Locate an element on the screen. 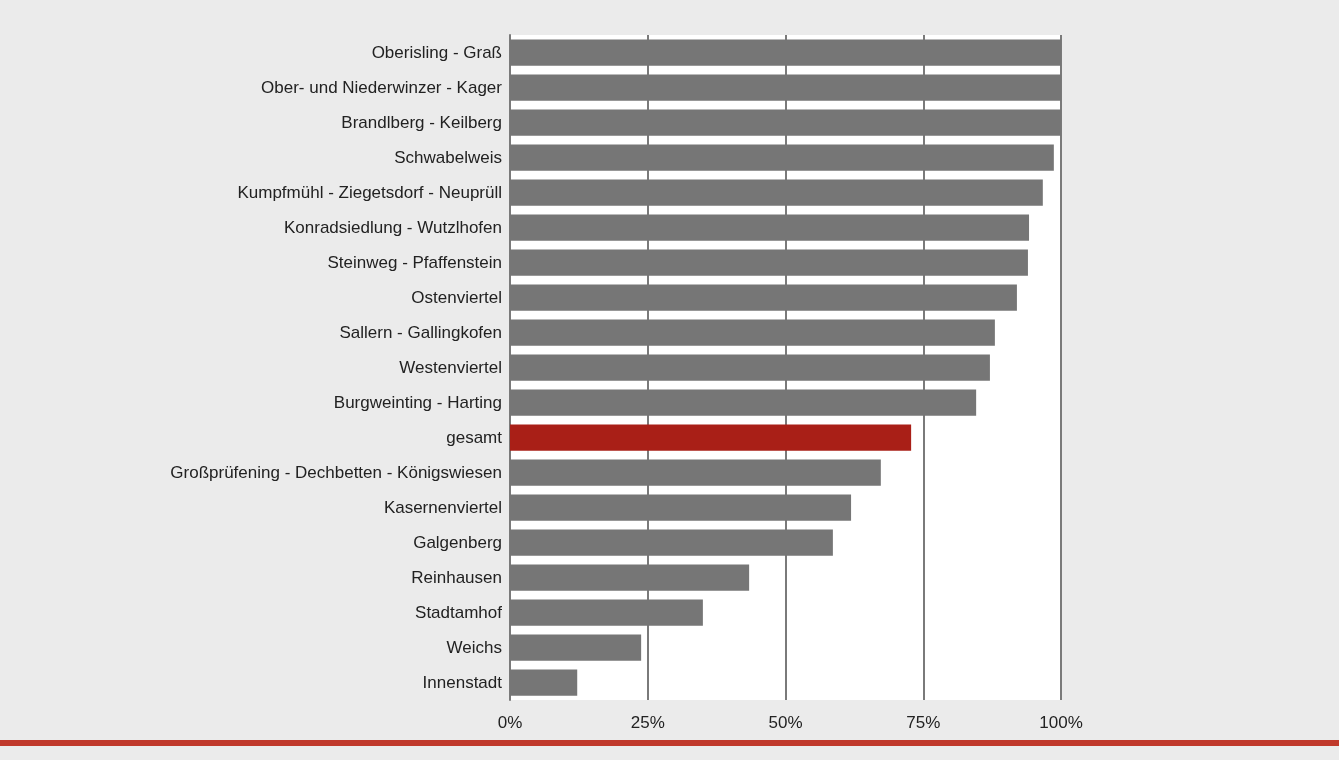  y-tick-label: Brandlberg - Keilberg is located at coordinates (421, 122).